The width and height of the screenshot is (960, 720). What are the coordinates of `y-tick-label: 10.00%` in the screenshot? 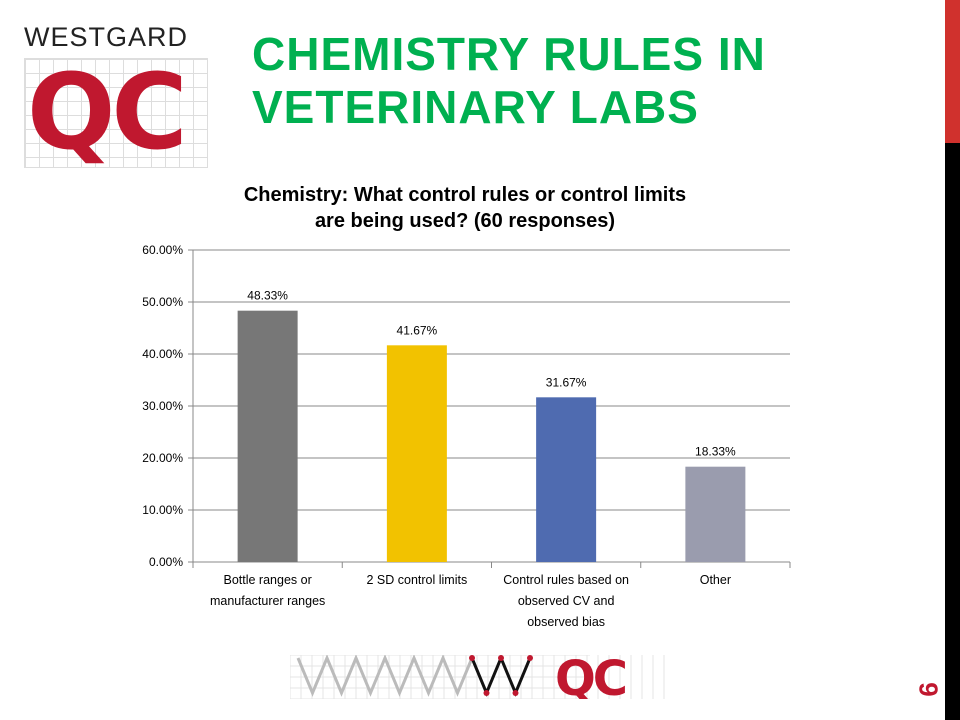 It's located at (162, 510).